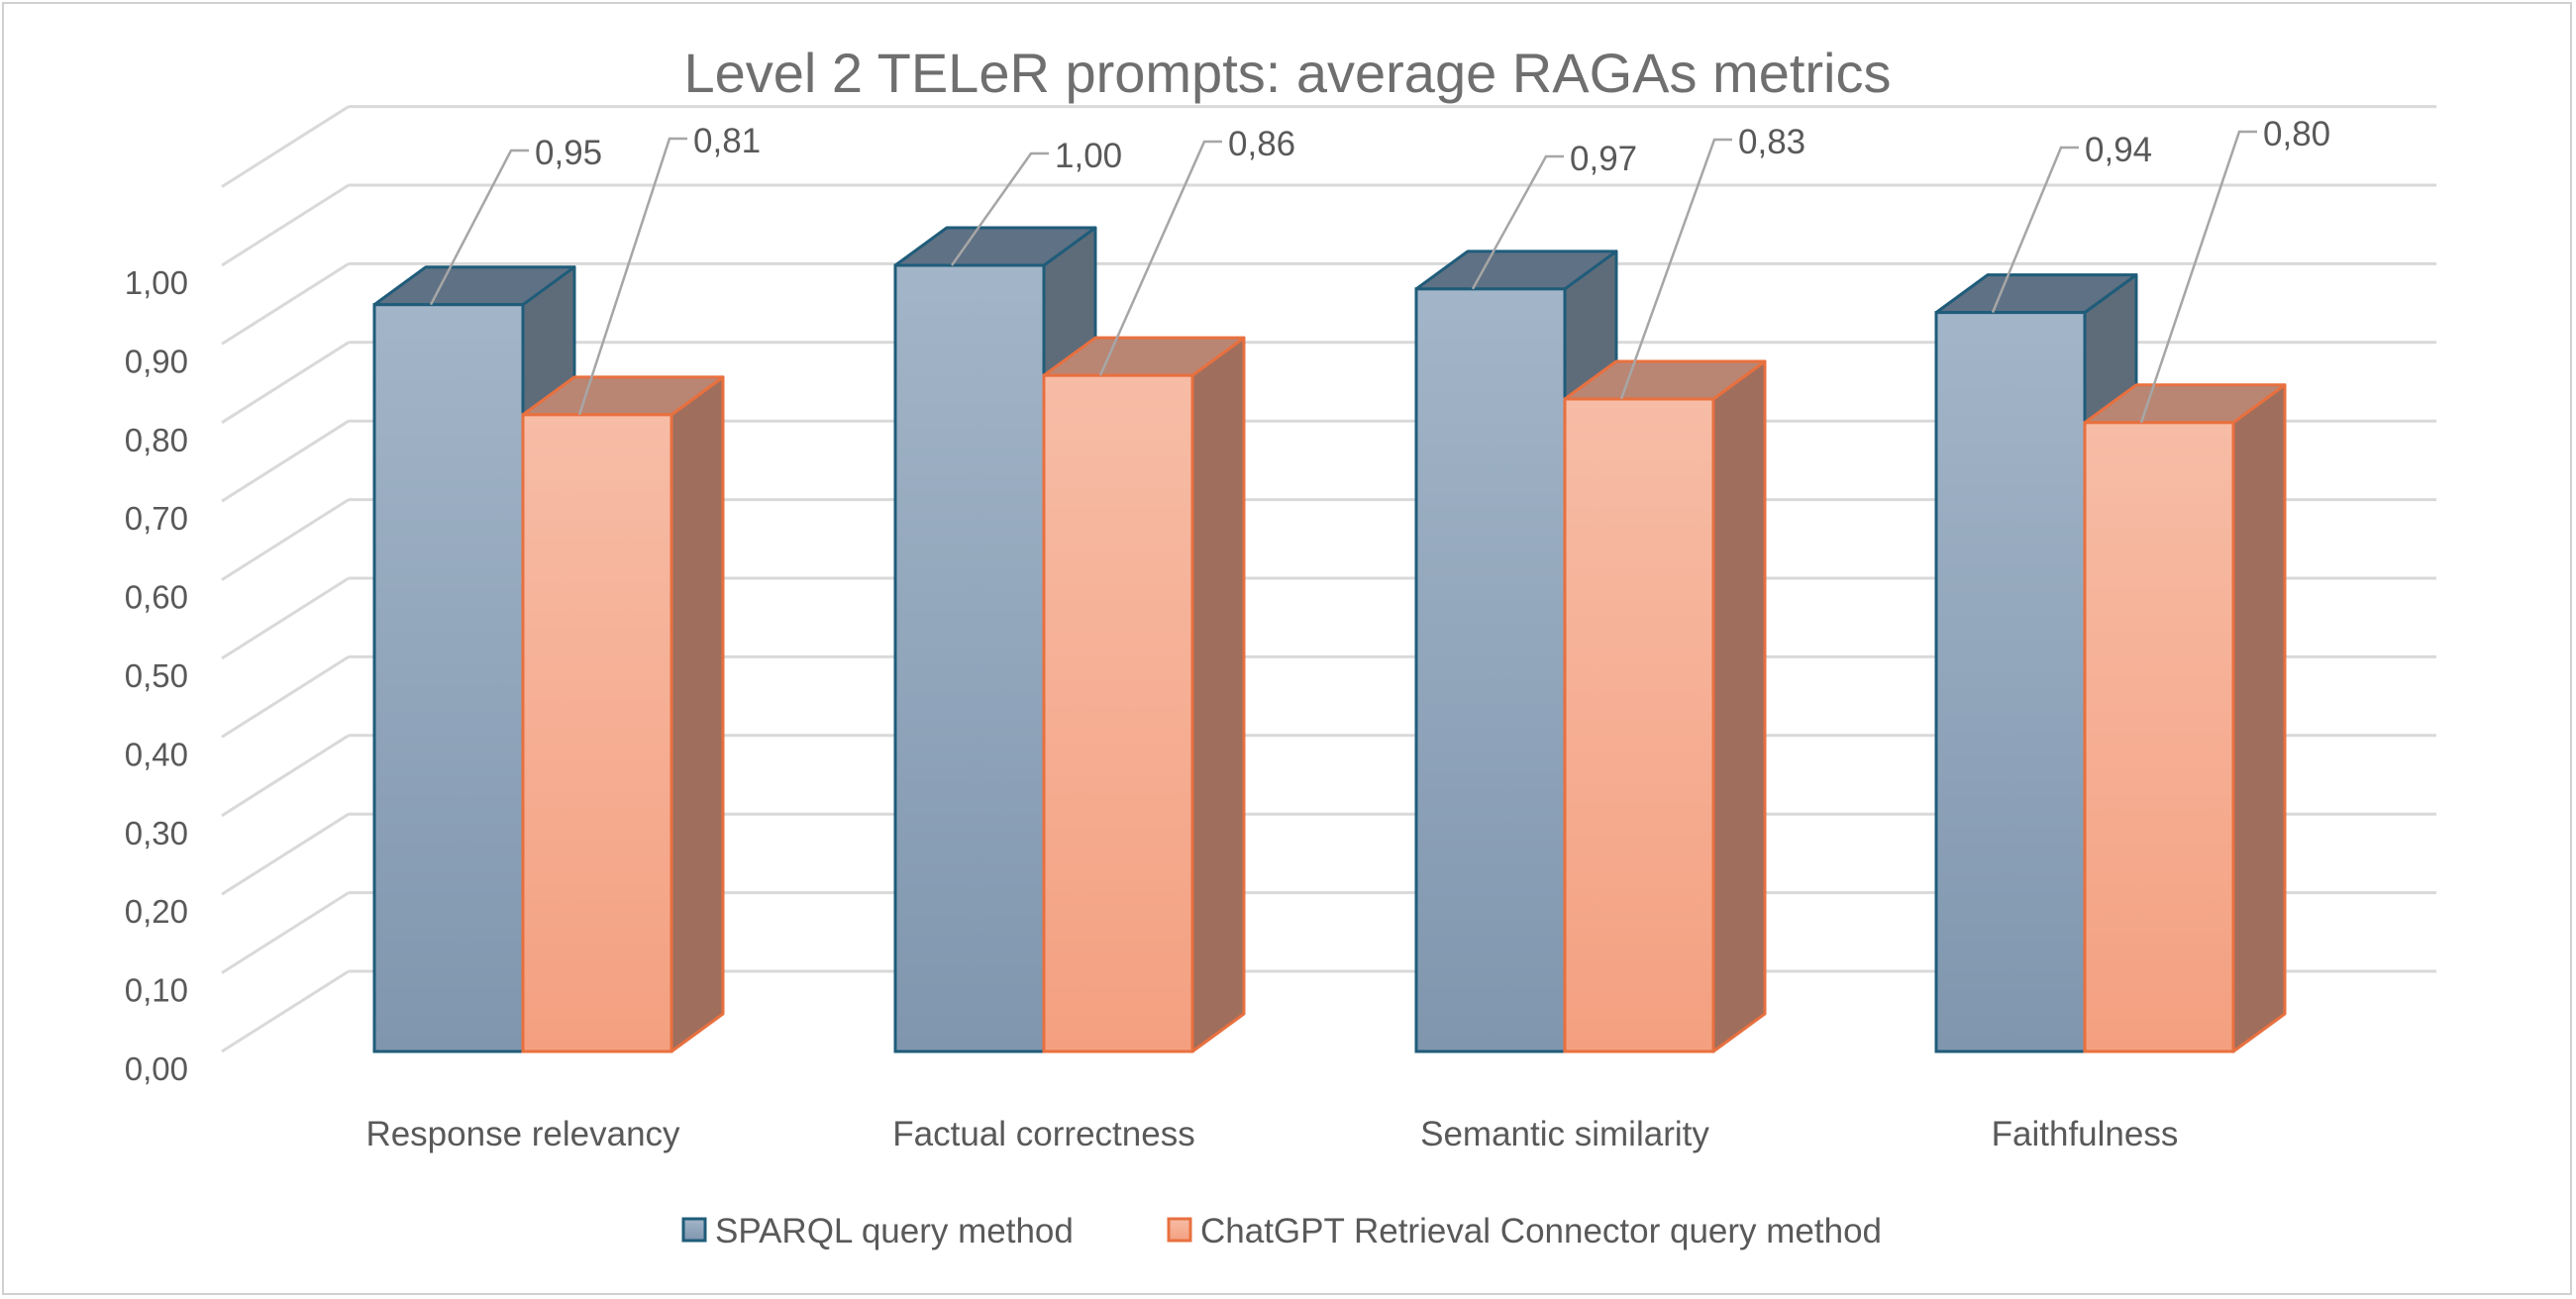 This screenshot has width=2576, height=1299. I want to click on y-tick-label: 0,70, so click(156, 518).